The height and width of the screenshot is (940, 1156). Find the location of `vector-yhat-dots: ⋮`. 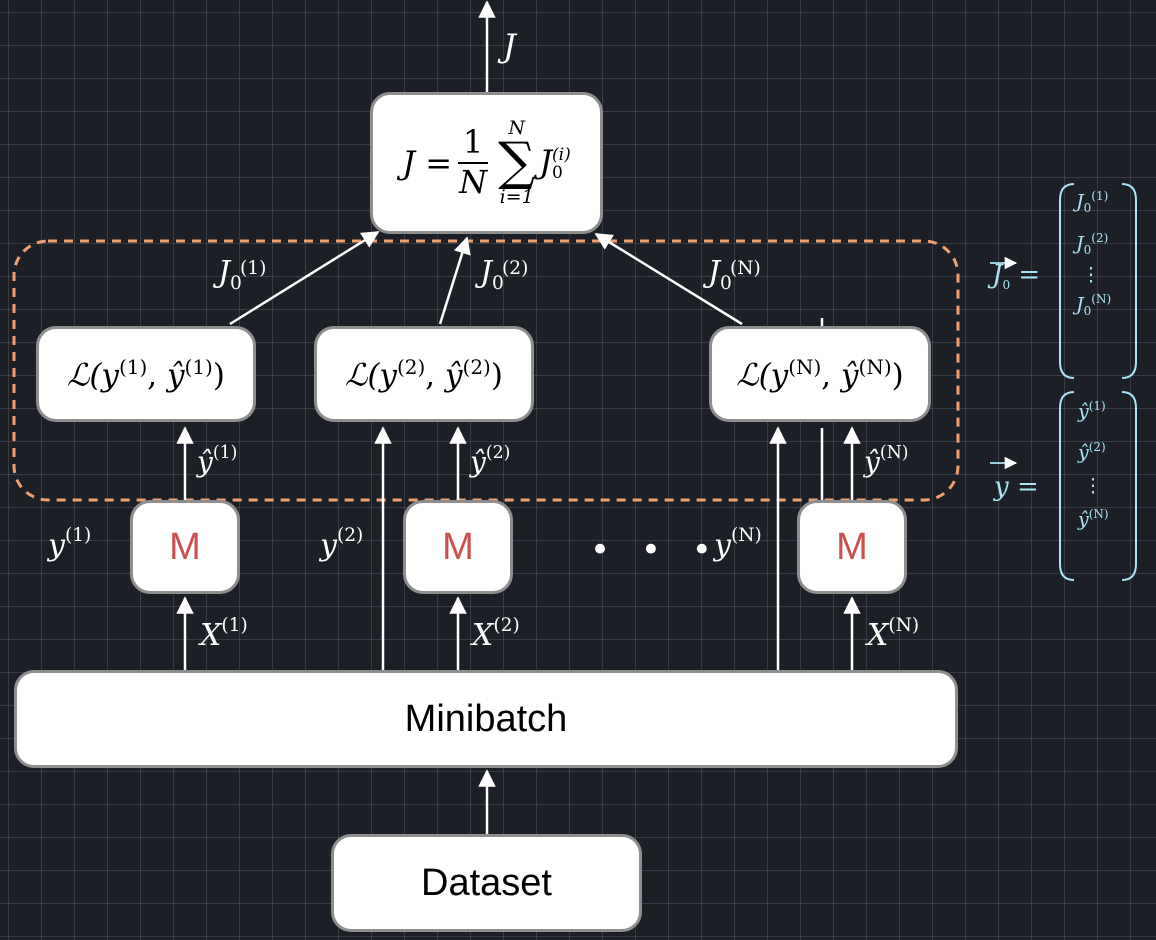

vector-yhat-dots: ⋮ is located at coordinates (1093, 485).